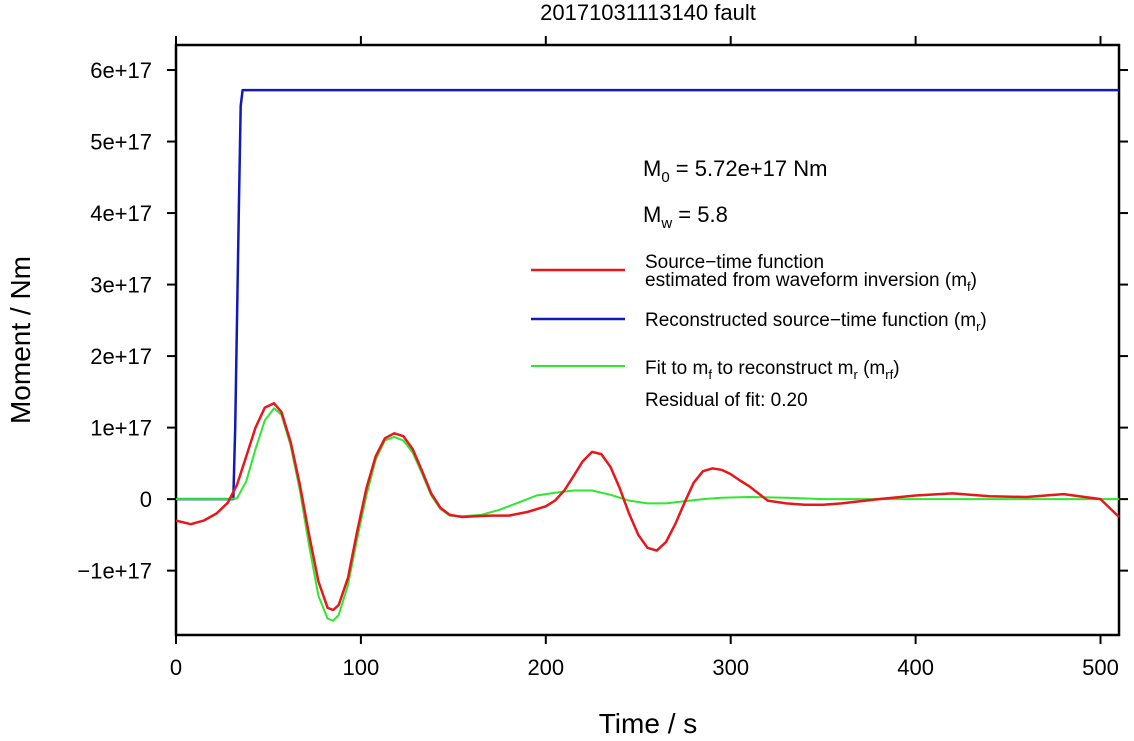 Image resolution: width=1134 pixels, height=741 pixels. Describe the element at coordinates (726, 400) in the screenshot. I see `residual-annotation: Residual of fit: 0.20` at that location.